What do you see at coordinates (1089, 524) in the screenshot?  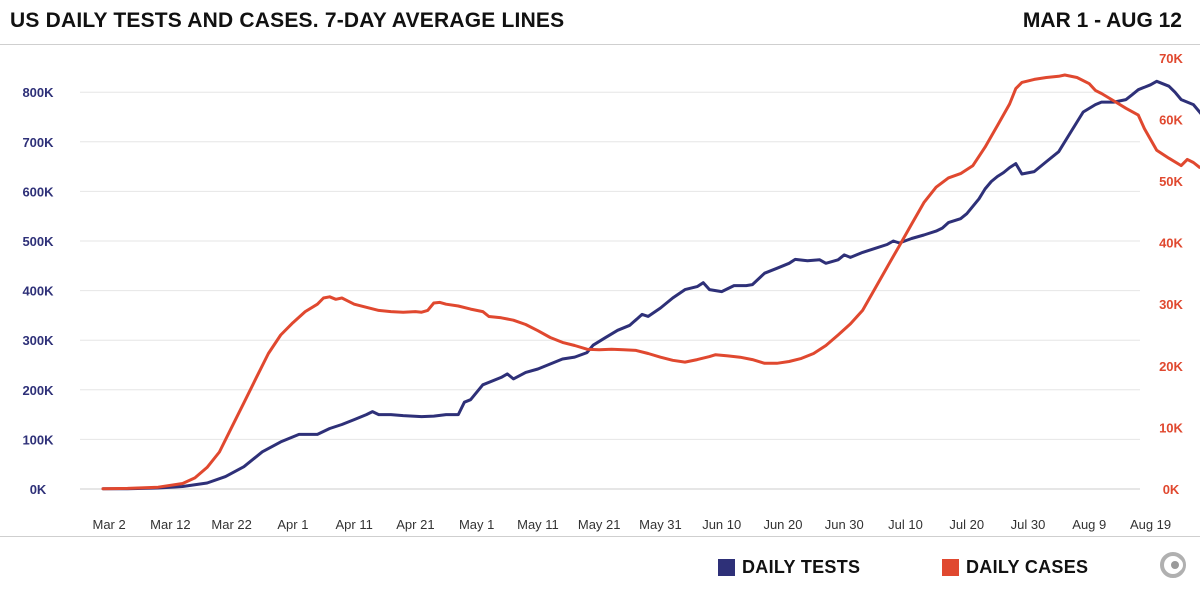 I see `x-tick-label: Aug 9` at bounding box center [1089, 524].